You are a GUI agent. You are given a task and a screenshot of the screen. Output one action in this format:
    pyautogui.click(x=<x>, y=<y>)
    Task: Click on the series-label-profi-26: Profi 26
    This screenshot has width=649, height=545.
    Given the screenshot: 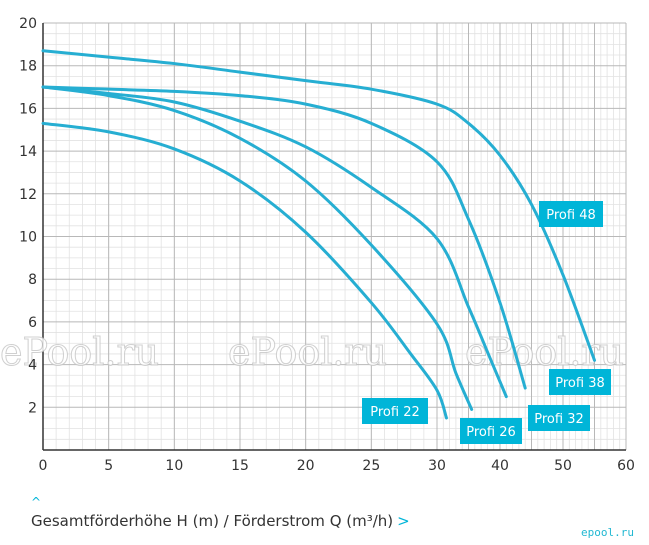 What is the action you would take?
    pyautogui.click(x=491, y=431)
    